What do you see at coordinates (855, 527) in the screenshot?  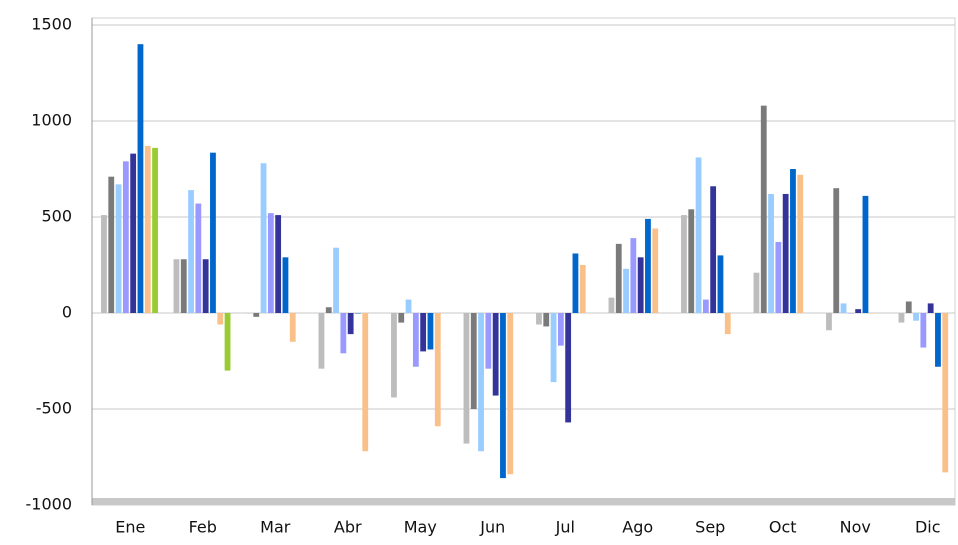 I see `x-tick-label: Nov` at bounding box center [855, 527].